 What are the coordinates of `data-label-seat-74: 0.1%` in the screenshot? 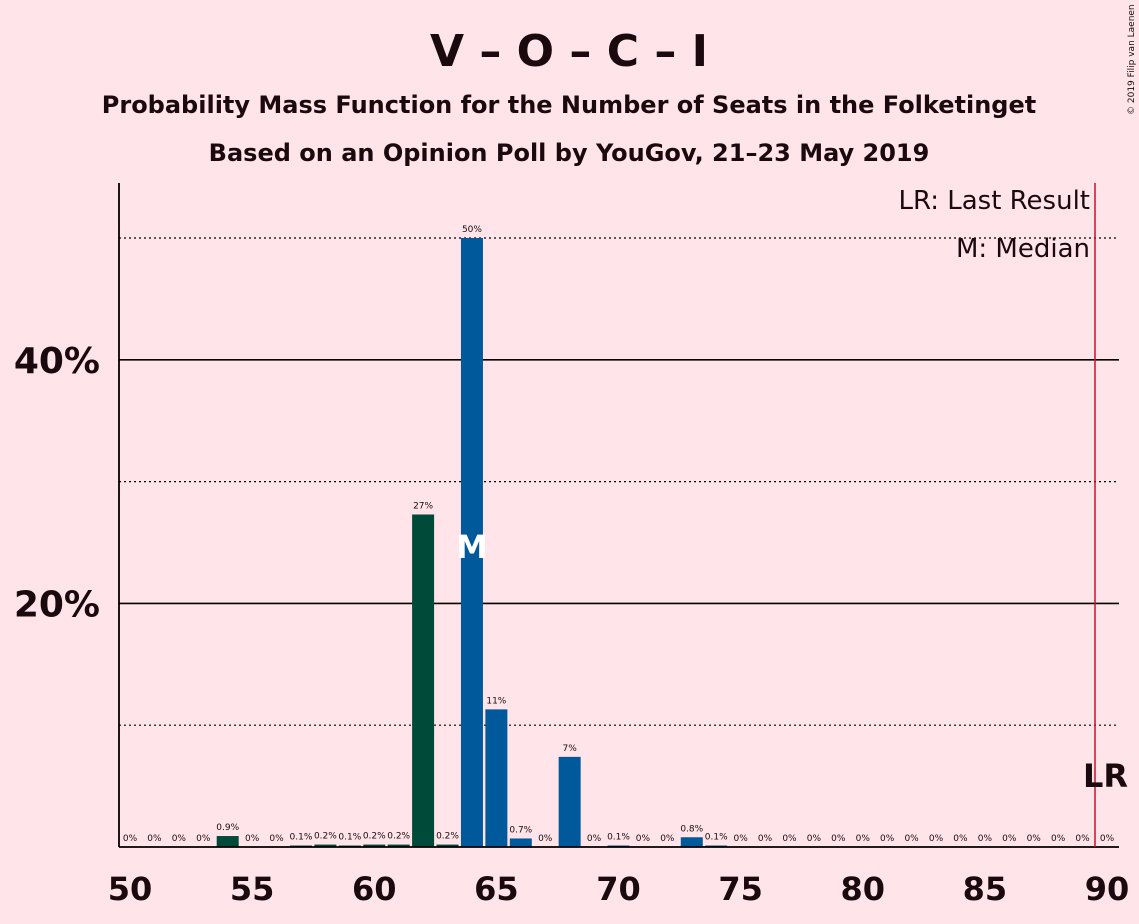 It's located at (716, 838).